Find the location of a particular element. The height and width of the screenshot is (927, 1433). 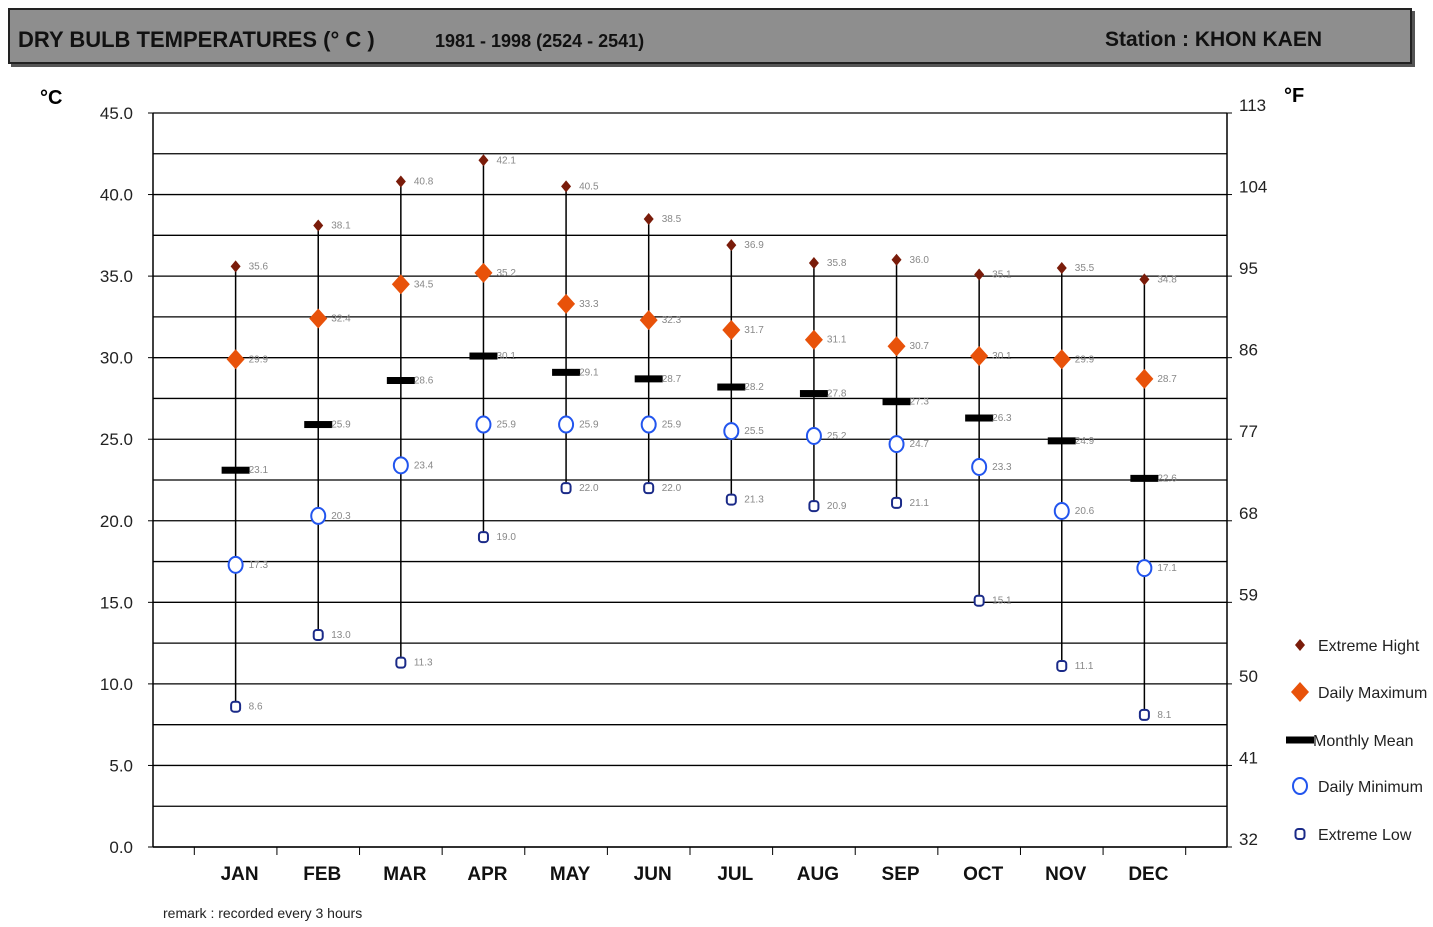

legend-extreme-low-label: Extreme Low is located at coordinates (1365, 835).